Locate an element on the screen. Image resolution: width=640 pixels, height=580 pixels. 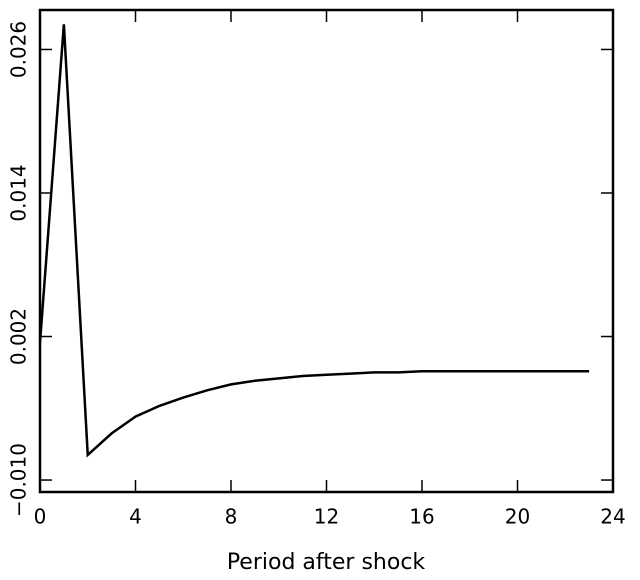
x-tick-label: 4 is located at coordinates (135, 517).